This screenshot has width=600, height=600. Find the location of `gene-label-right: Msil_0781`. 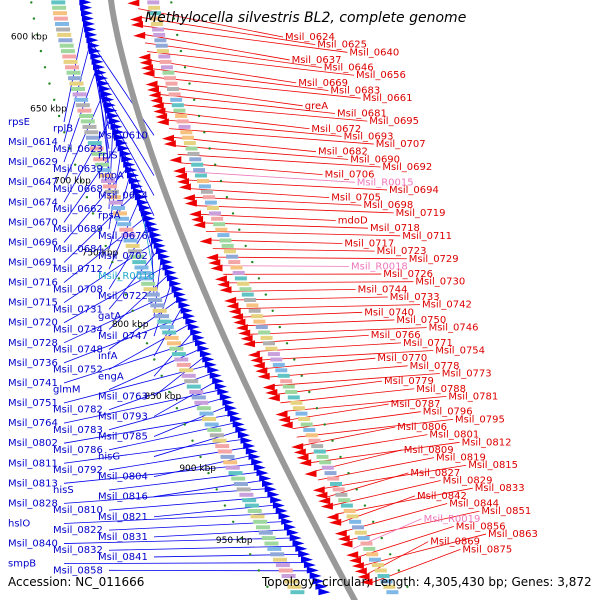

gene-label-right: Msil_0781 is located at coordinates (473, 396).